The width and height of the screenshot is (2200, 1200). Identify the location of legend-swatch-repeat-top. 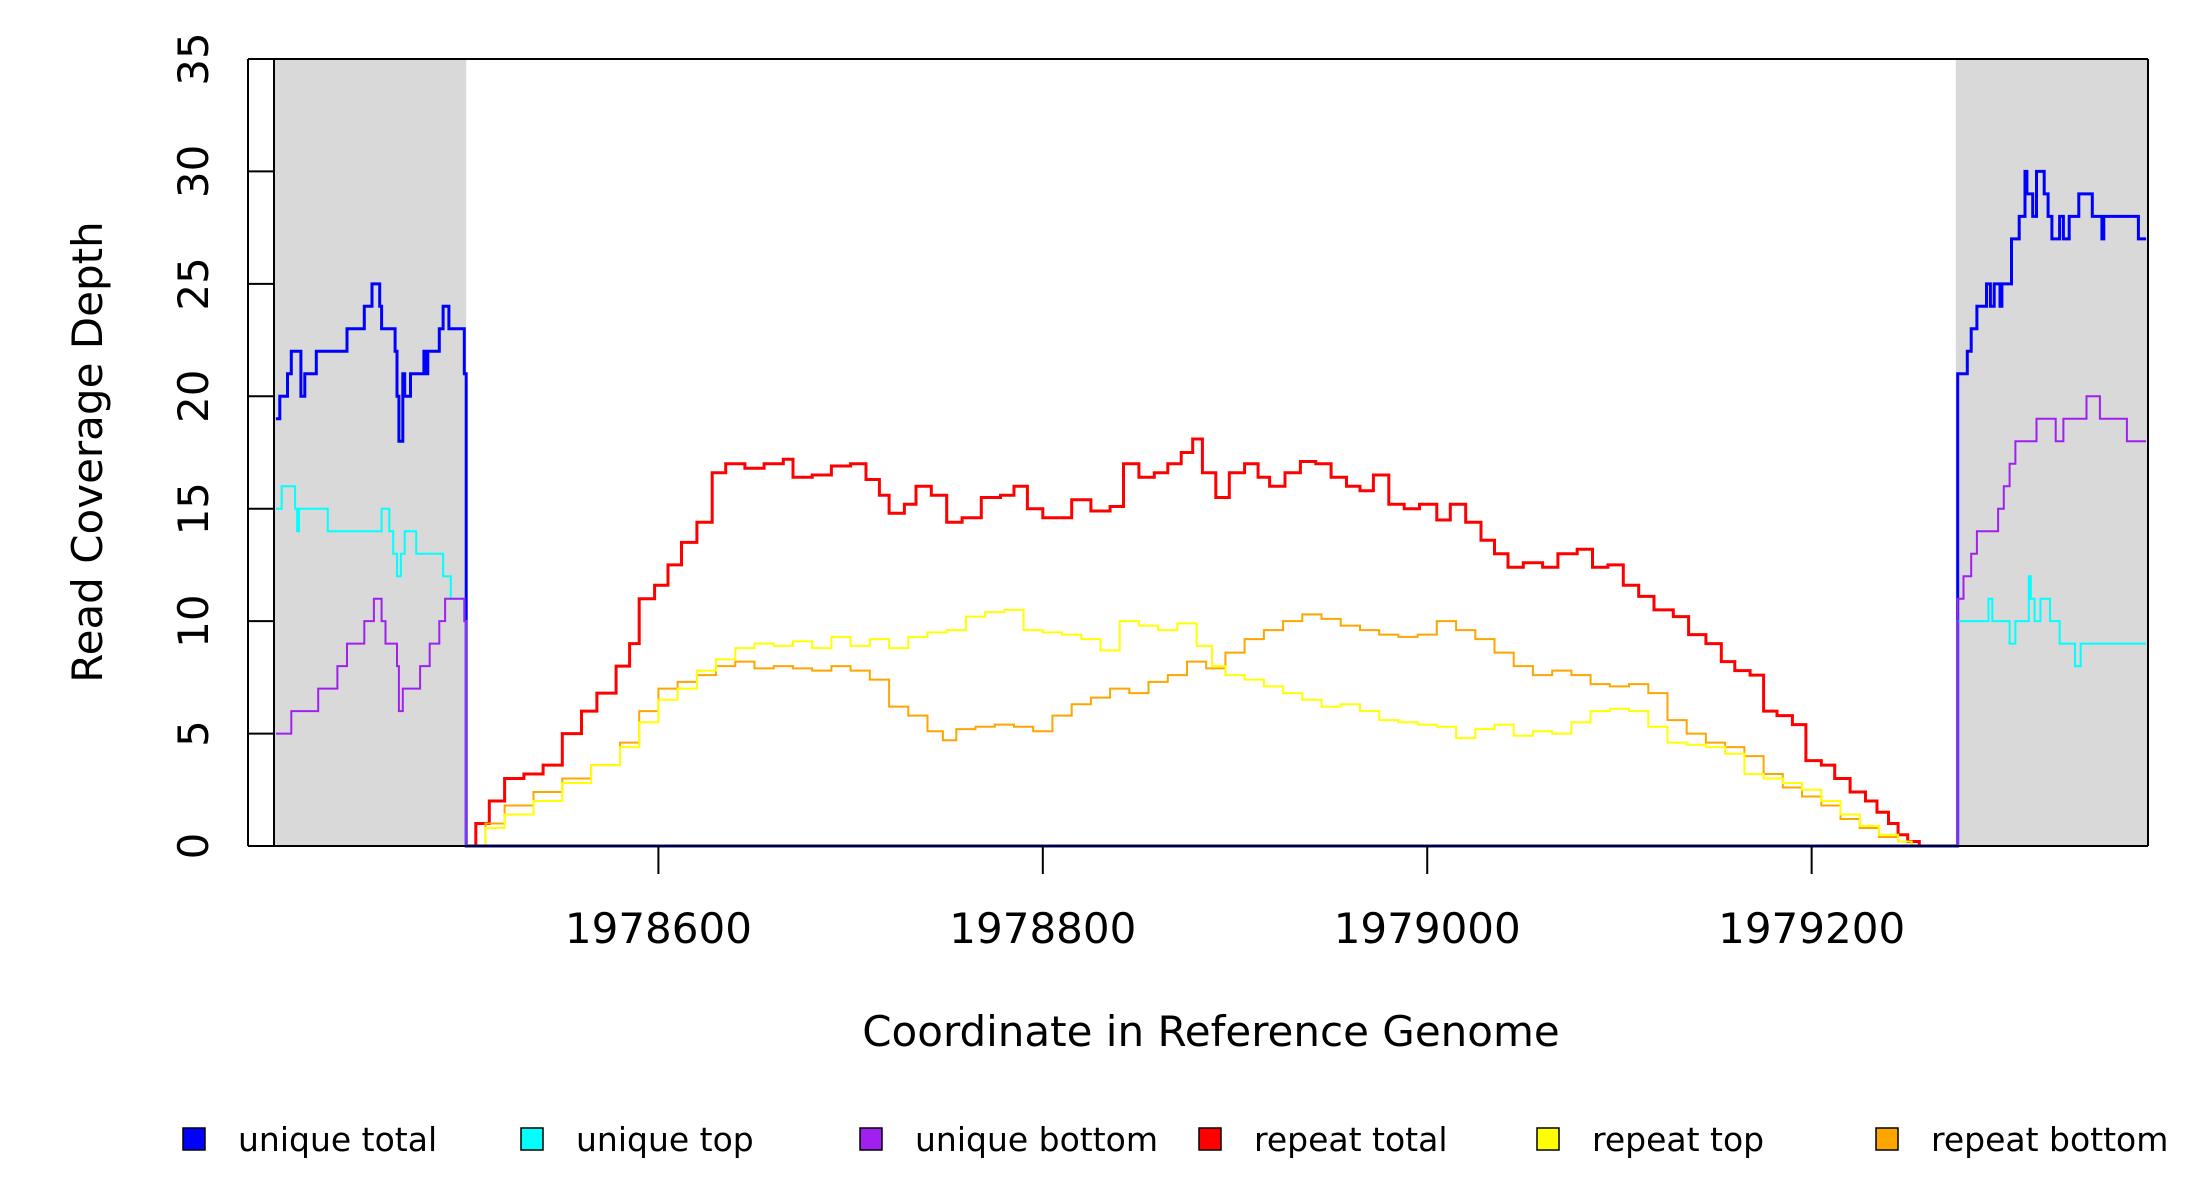
(1548, 1139).